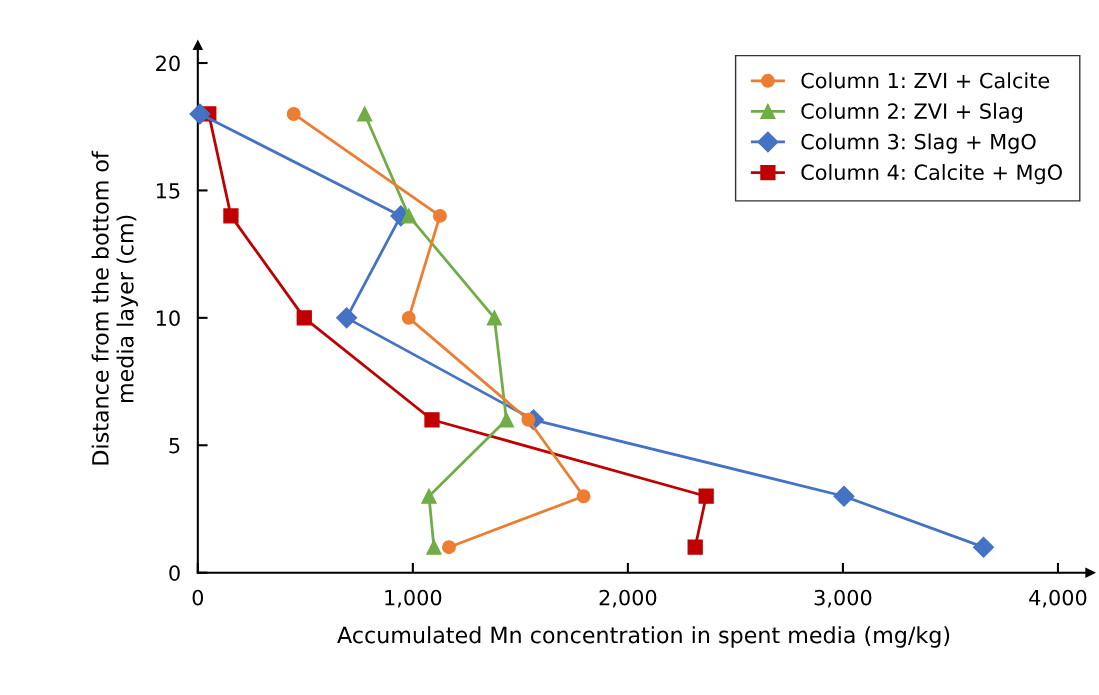 The width and height of the screenshot is (1099, 695). Describe the element at coordinates (843, 598) in the screenshot. I see `x-tick-label: 3,000` at that location.